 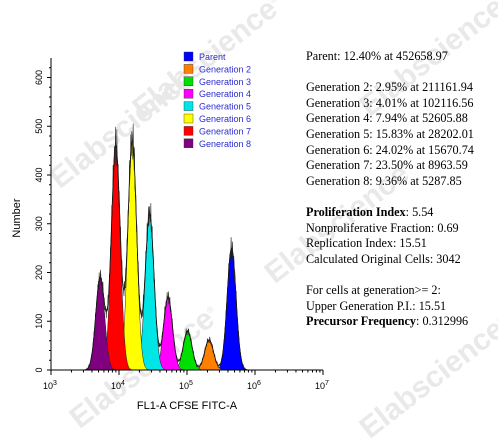 What do you see at coordinates (390, 133) in the screenshot?
I see `stat-generation: Generation 5: 15.83% at 28202.01` at bounding box center [390, 133].